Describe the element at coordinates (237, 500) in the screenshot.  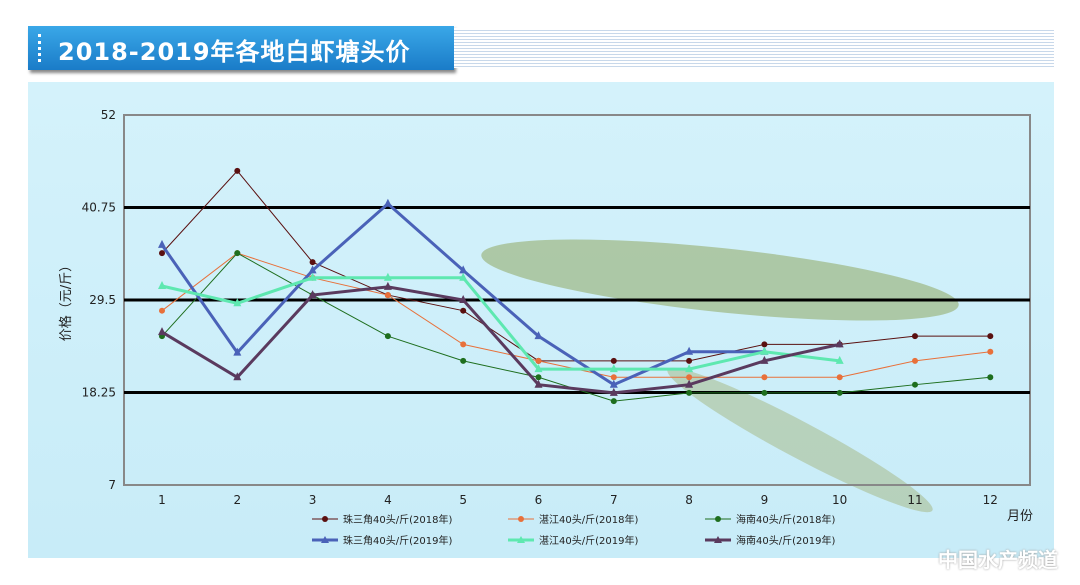
I see `x-tick-label: 2` at that location.